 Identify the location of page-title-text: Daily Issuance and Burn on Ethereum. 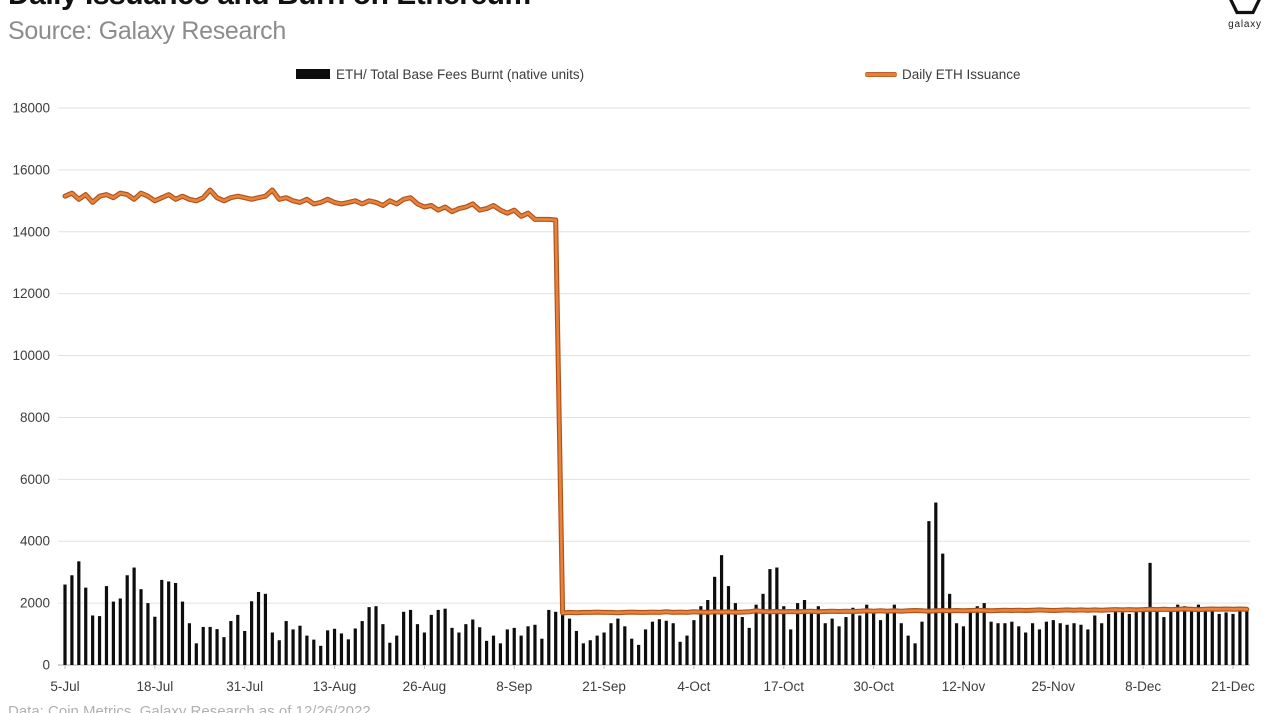
(358, 5).